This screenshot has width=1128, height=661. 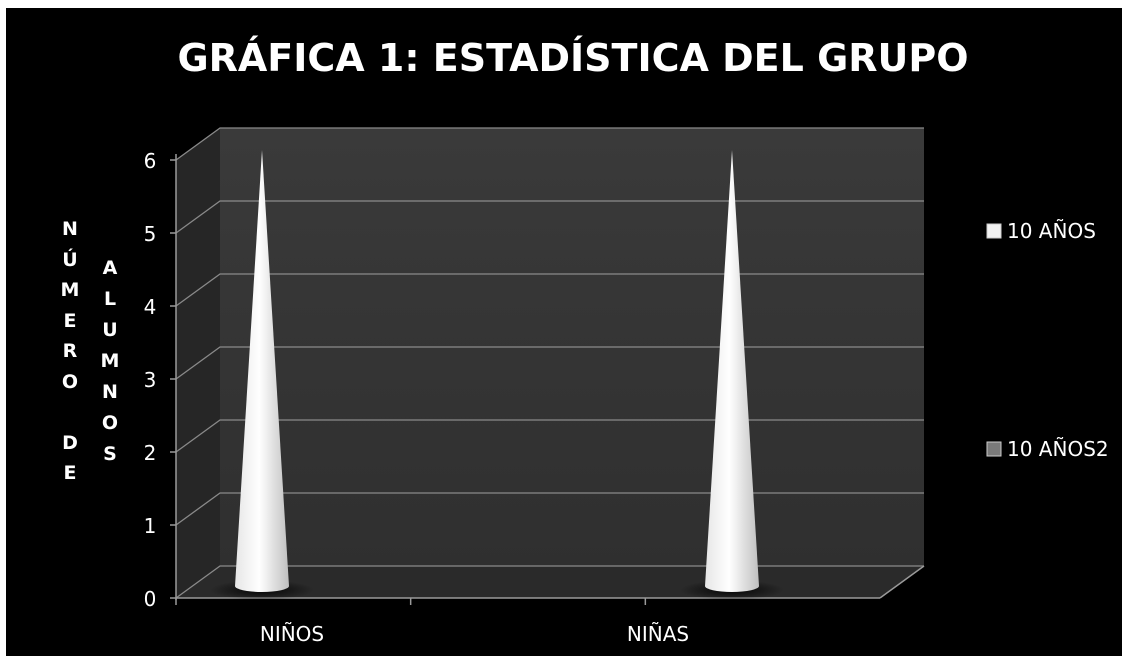 What do you see at coordinates (1051, 231) in the screenshot?
I see `legend-label: 10 AÑOS` at bounding box center [1051, 231].